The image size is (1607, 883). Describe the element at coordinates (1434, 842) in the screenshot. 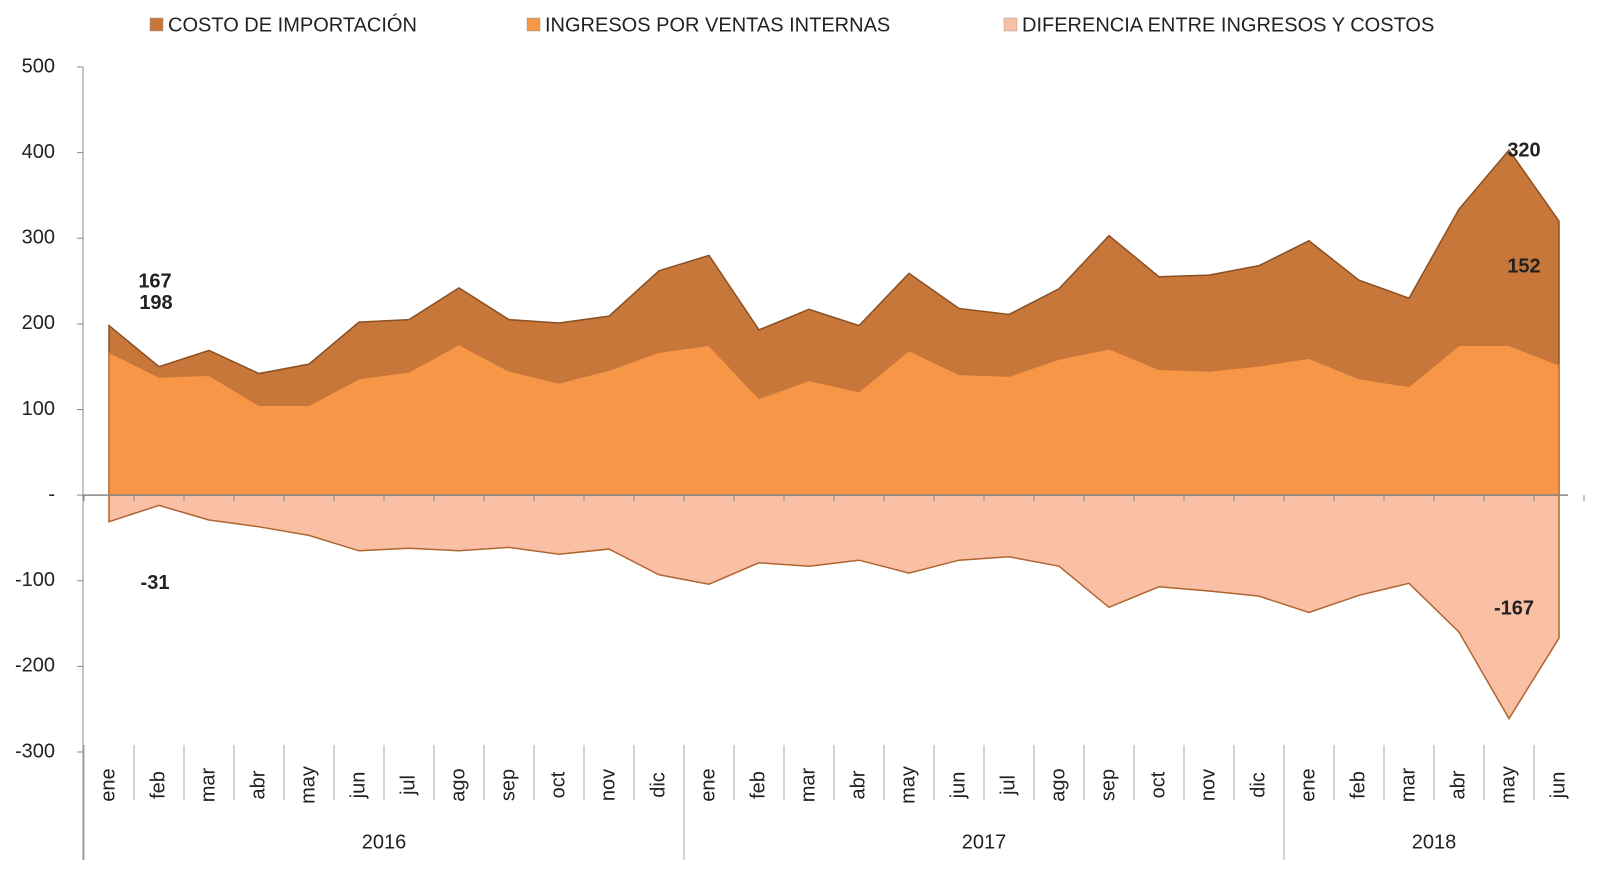

I see `group-label: 2018` at that location.